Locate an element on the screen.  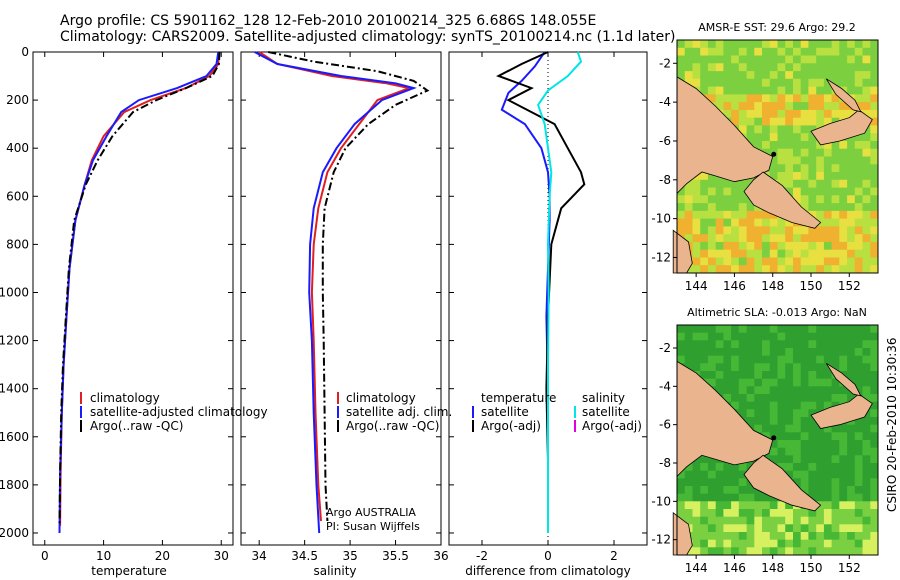
legend-label-argo: Argo(..raw -QC) is located at coordinates (392, 426).